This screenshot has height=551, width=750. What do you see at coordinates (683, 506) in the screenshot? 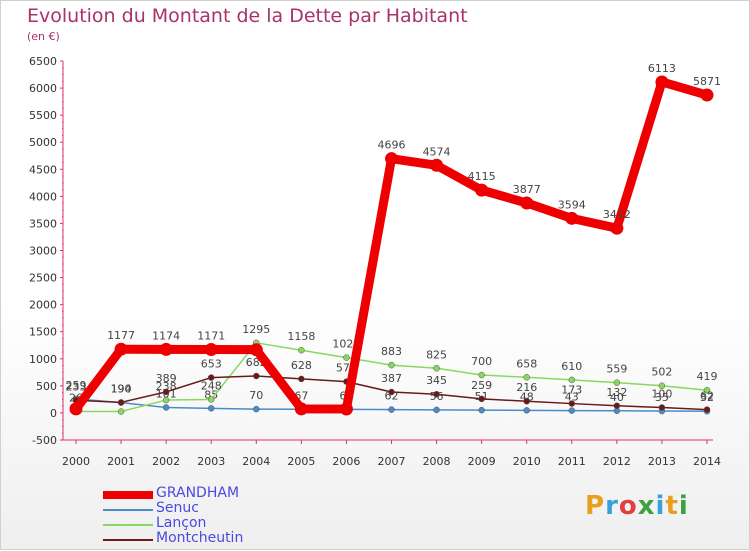
I see `logo-letter: i` at bounding box center [683, 506].